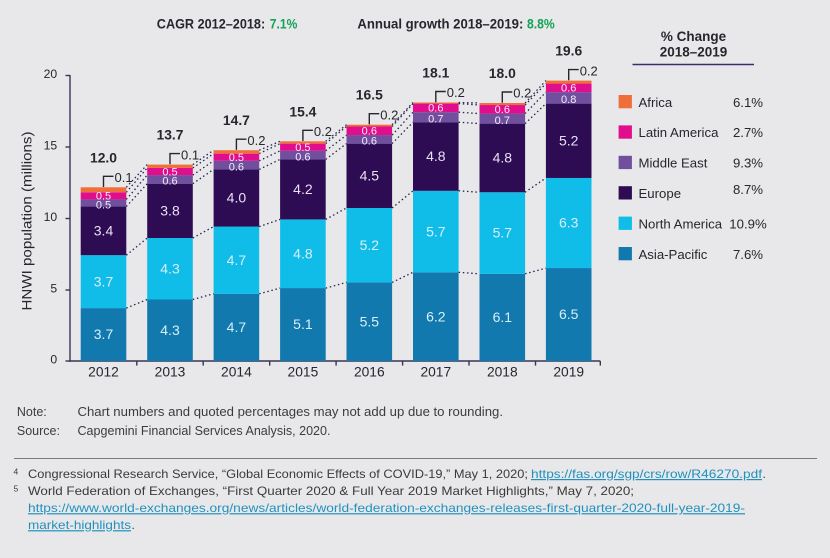 The height and width of the screenshot is (558, 830). Describe the element at coordinates (647, 474) in the screenshot. I see `svg-text:https://fas.org/sgp/crs/row/R4: https://fas.org/sgp/crs/row/R46270.pdf` at that location.